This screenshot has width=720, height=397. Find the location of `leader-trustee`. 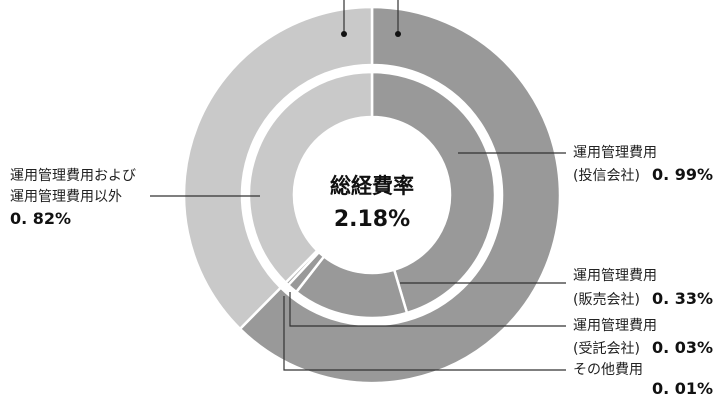

leader-trustee is located at coordinates (427, 309).